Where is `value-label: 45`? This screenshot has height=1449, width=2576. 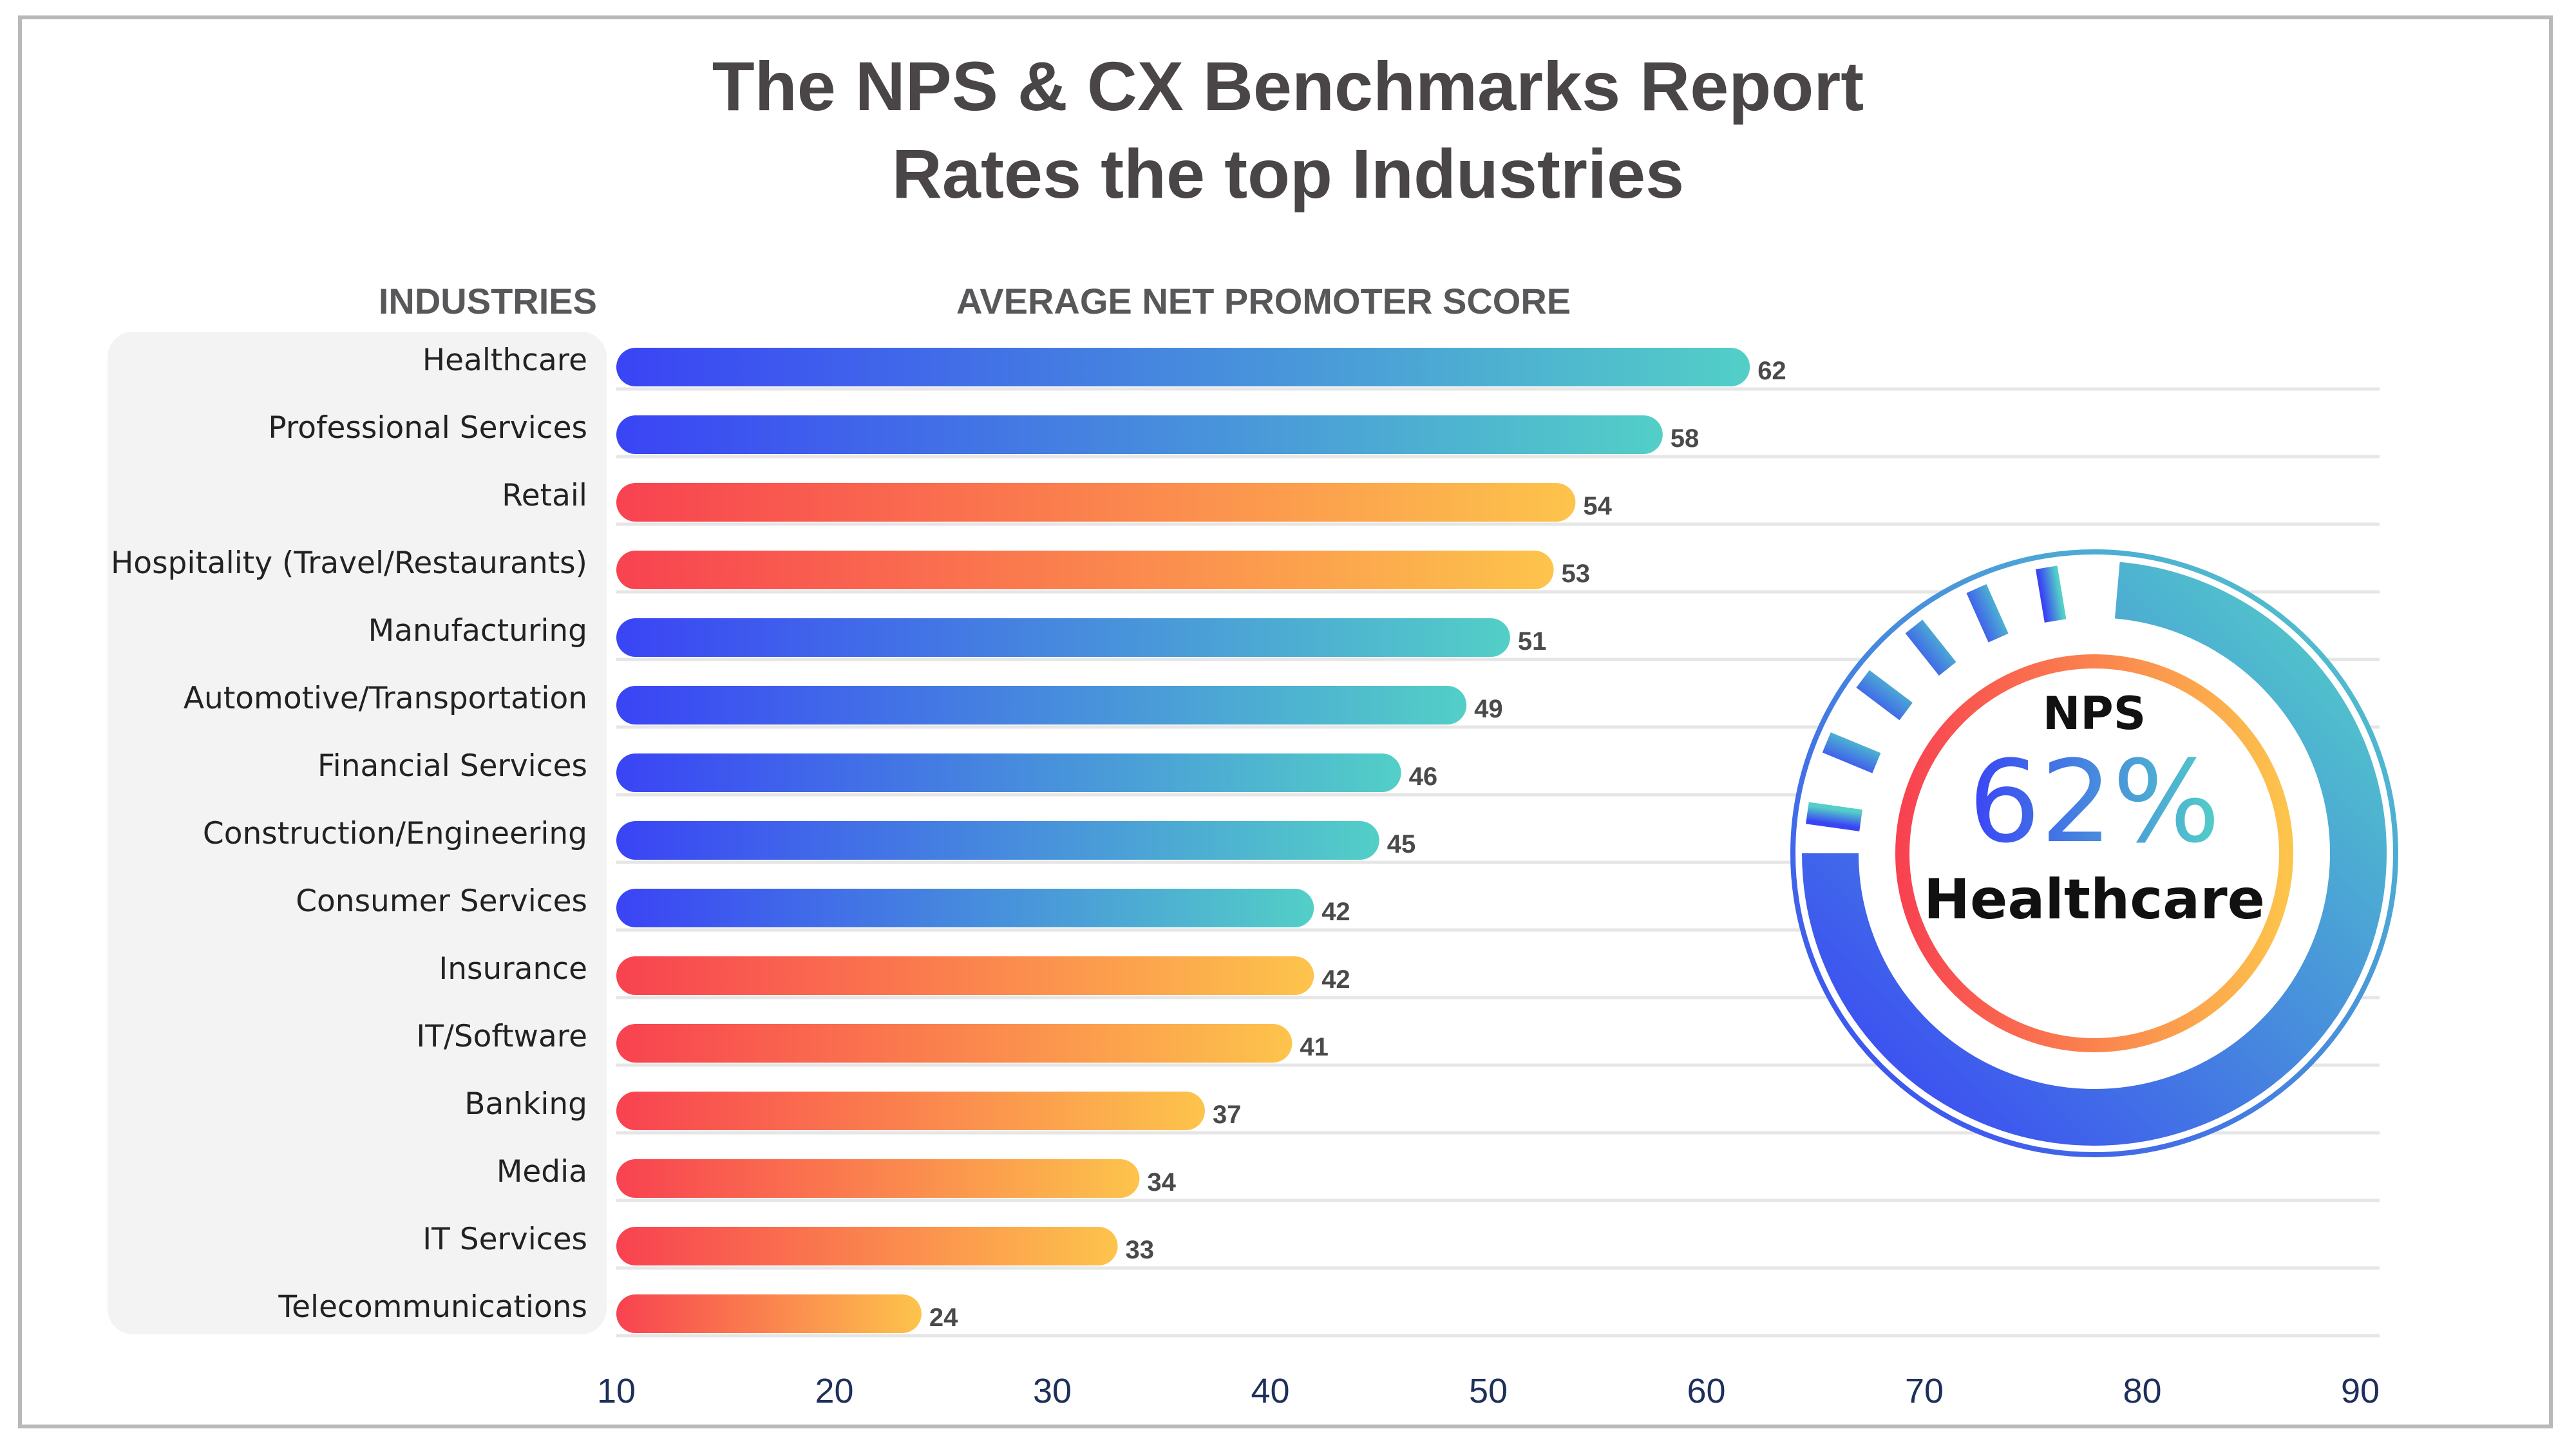 value-label: 45 is located at coordinates (1401, 844).